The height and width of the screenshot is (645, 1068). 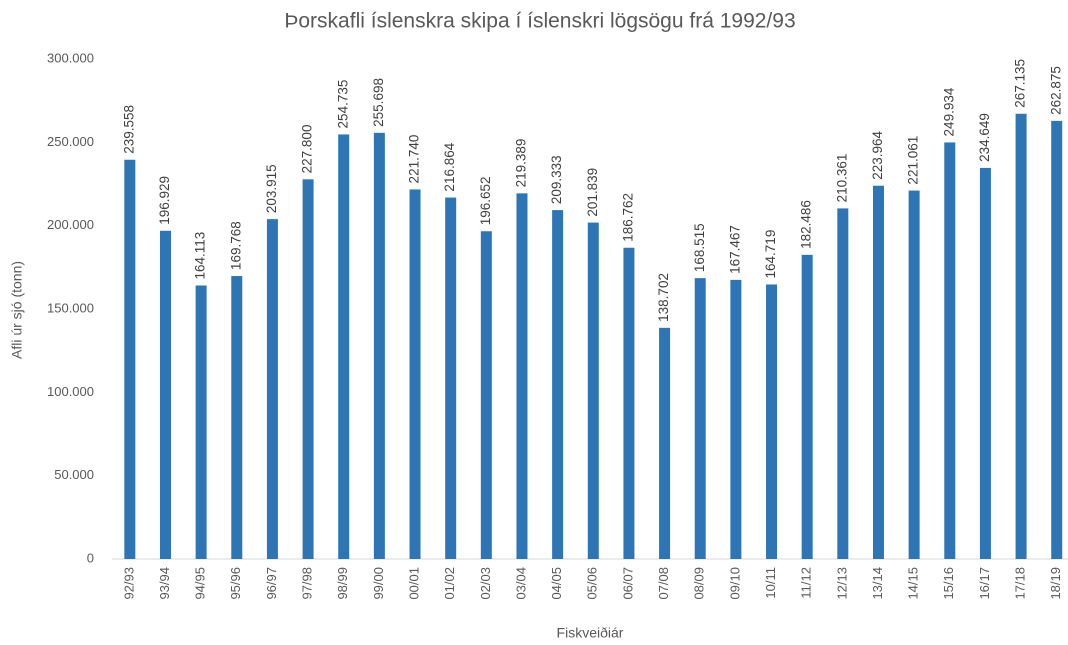 What do you see at coordinates (984, 583) in the screenshot?
I see `x-tick-label: 16/17` at bounding box center [984, 583].